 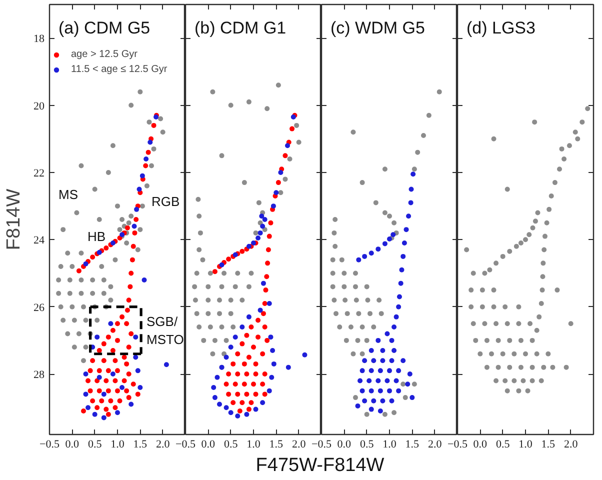 What do you see at coordinates (39, 39) in the screenshot?
I see `y-tick-label: 18` at bounding box center [39, 39].